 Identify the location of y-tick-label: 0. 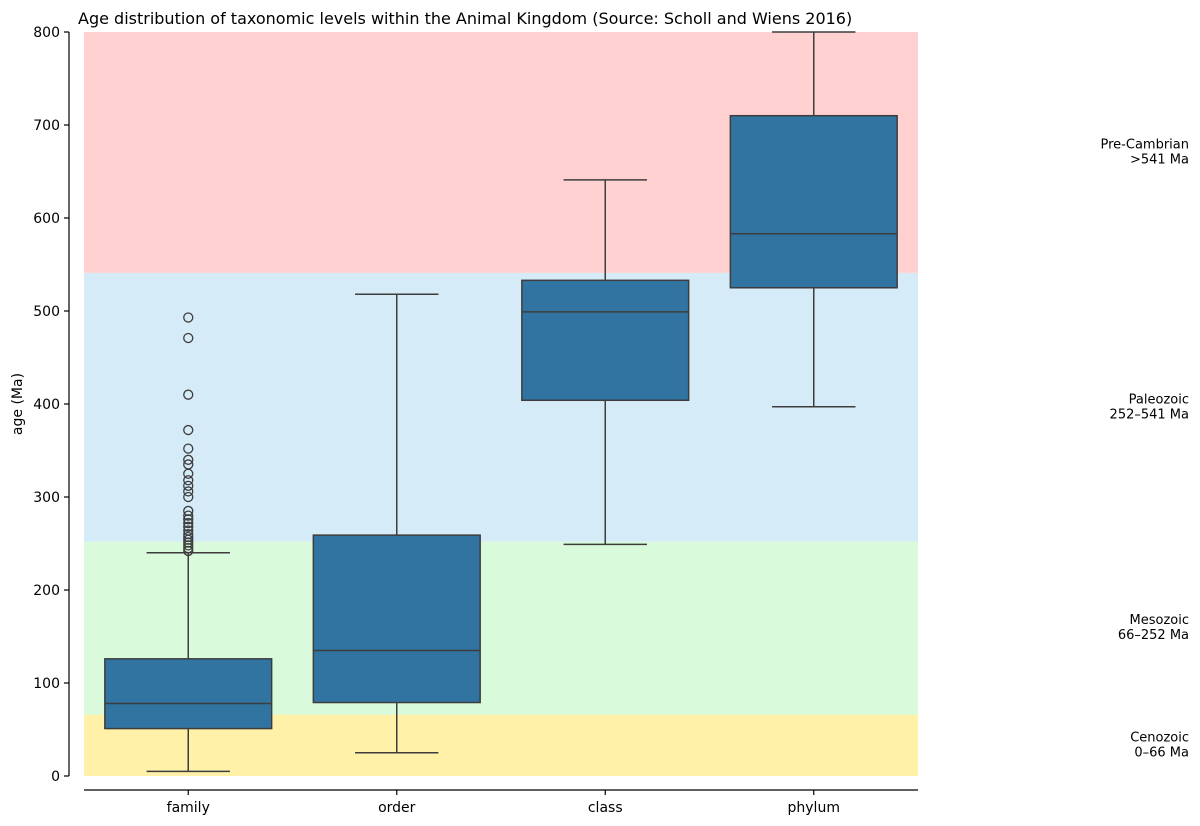
(55, 777).